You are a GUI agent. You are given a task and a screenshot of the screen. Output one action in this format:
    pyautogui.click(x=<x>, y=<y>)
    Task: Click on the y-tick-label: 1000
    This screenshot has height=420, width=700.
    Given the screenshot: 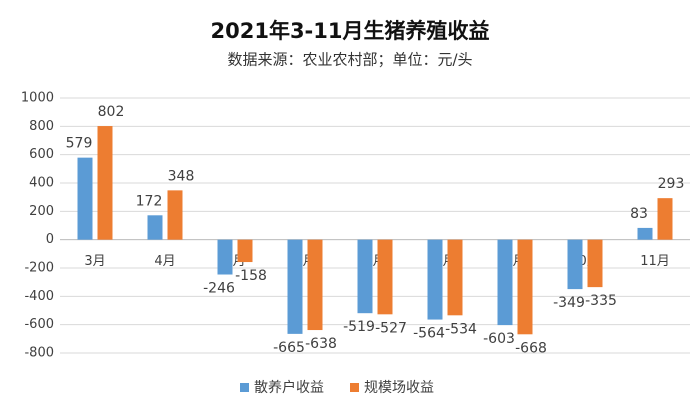 What is the action you would take?
    pyautogui.click(x=37, y=98)
    